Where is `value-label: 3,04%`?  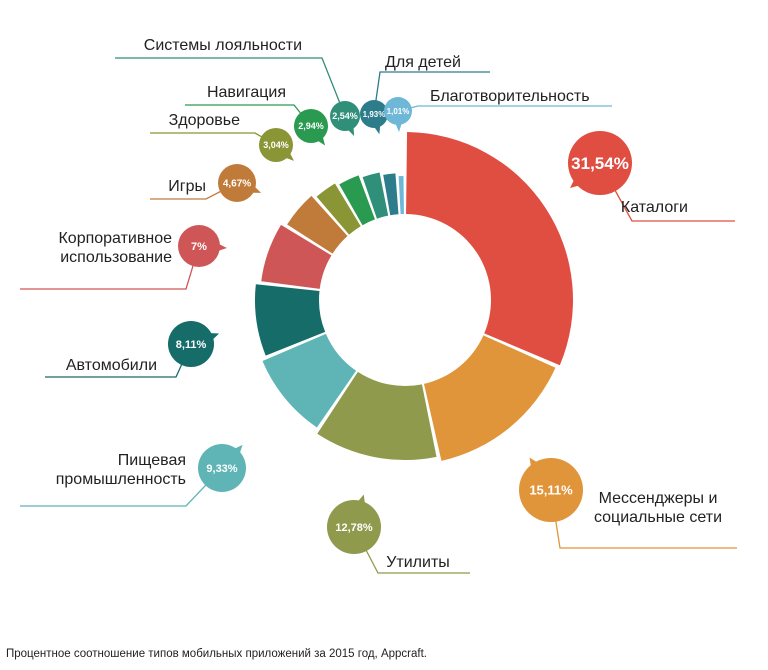
value-label: 3,04% is located at coordinates (276, 145).